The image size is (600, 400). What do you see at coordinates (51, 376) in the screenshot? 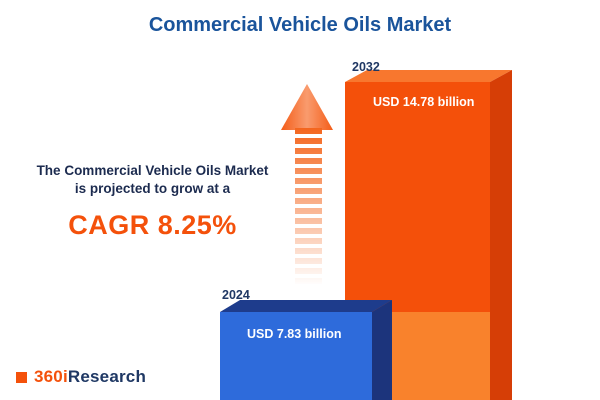
I see `logo-prefix: 360i` at bounding box center [51, 376].